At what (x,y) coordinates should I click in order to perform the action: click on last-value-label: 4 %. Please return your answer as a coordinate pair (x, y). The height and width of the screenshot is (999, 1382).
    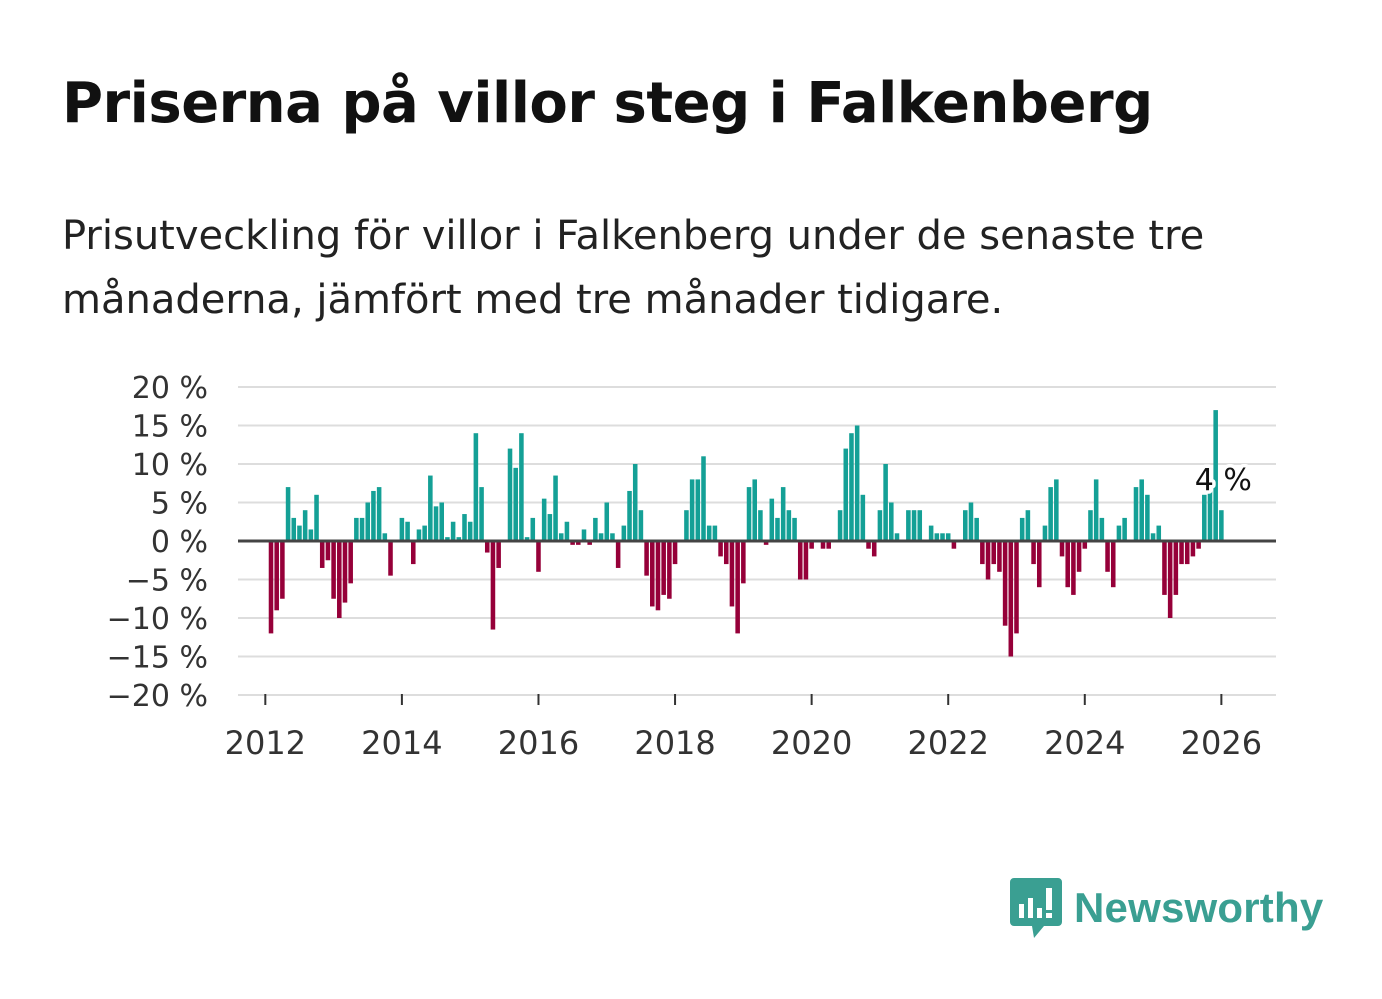
    Looking at the image, I should click on (1223, 480).